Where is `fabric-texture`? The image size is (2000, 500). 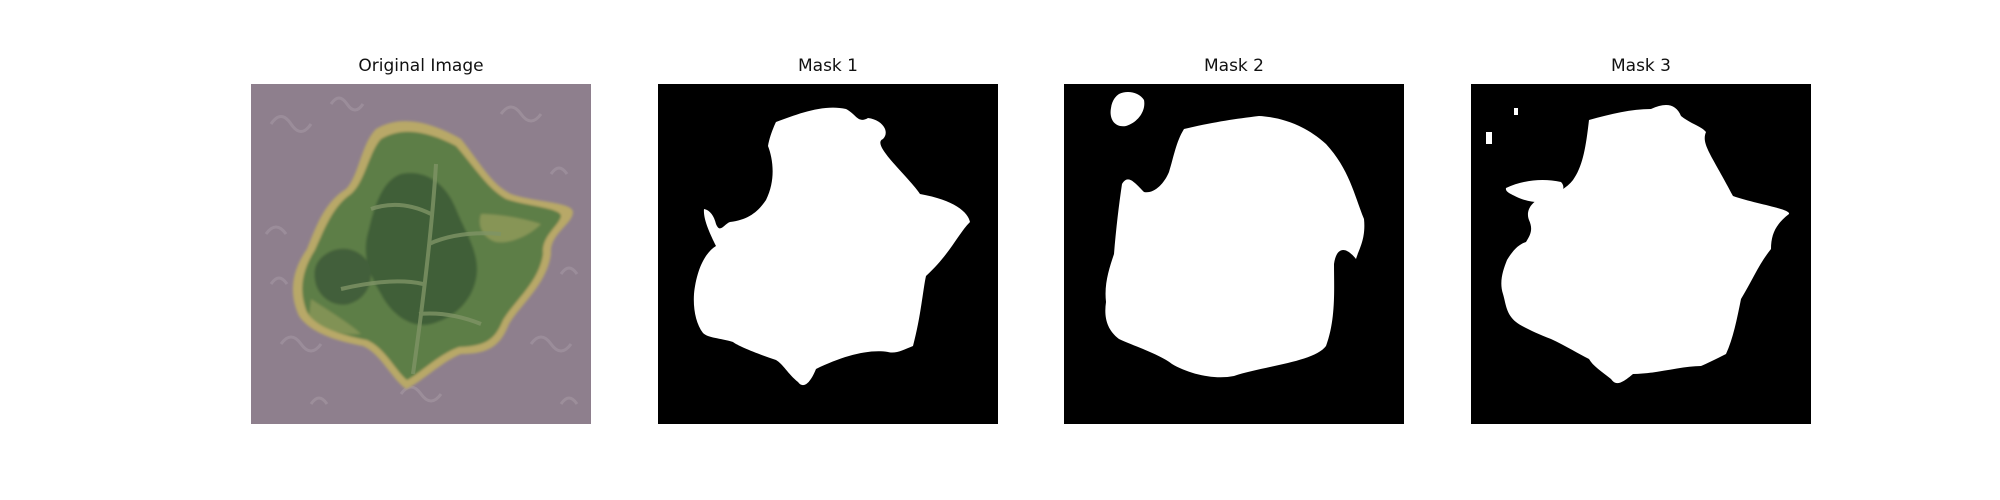 fabric-texture is located at coordinates (421, 250).